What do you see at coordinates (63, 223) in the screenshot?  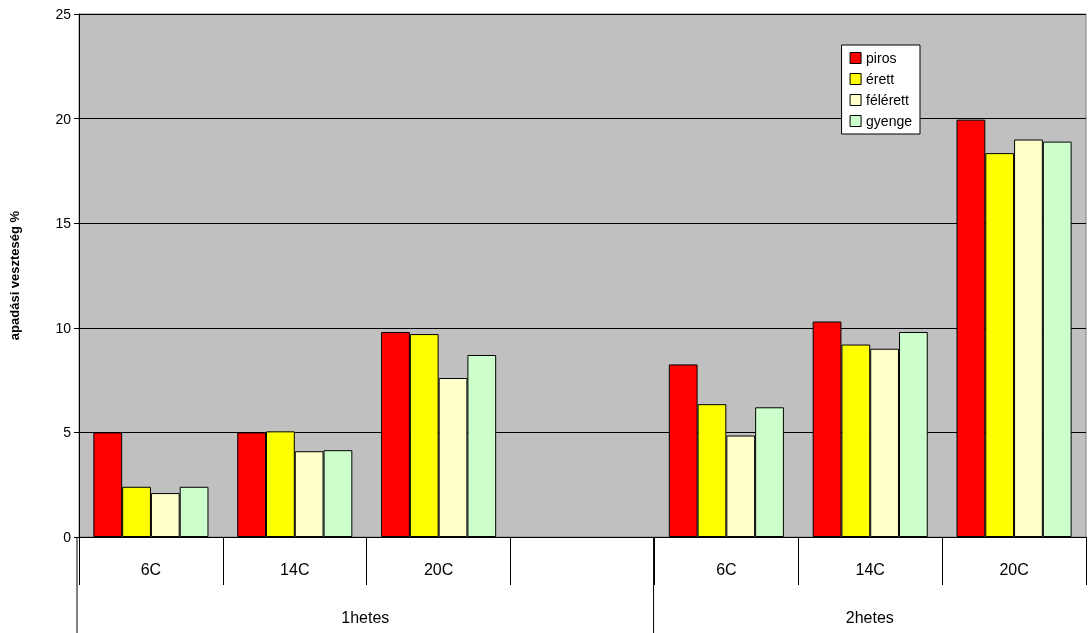 I see `y-tick-label: 15` at bounding box center [63, 223].